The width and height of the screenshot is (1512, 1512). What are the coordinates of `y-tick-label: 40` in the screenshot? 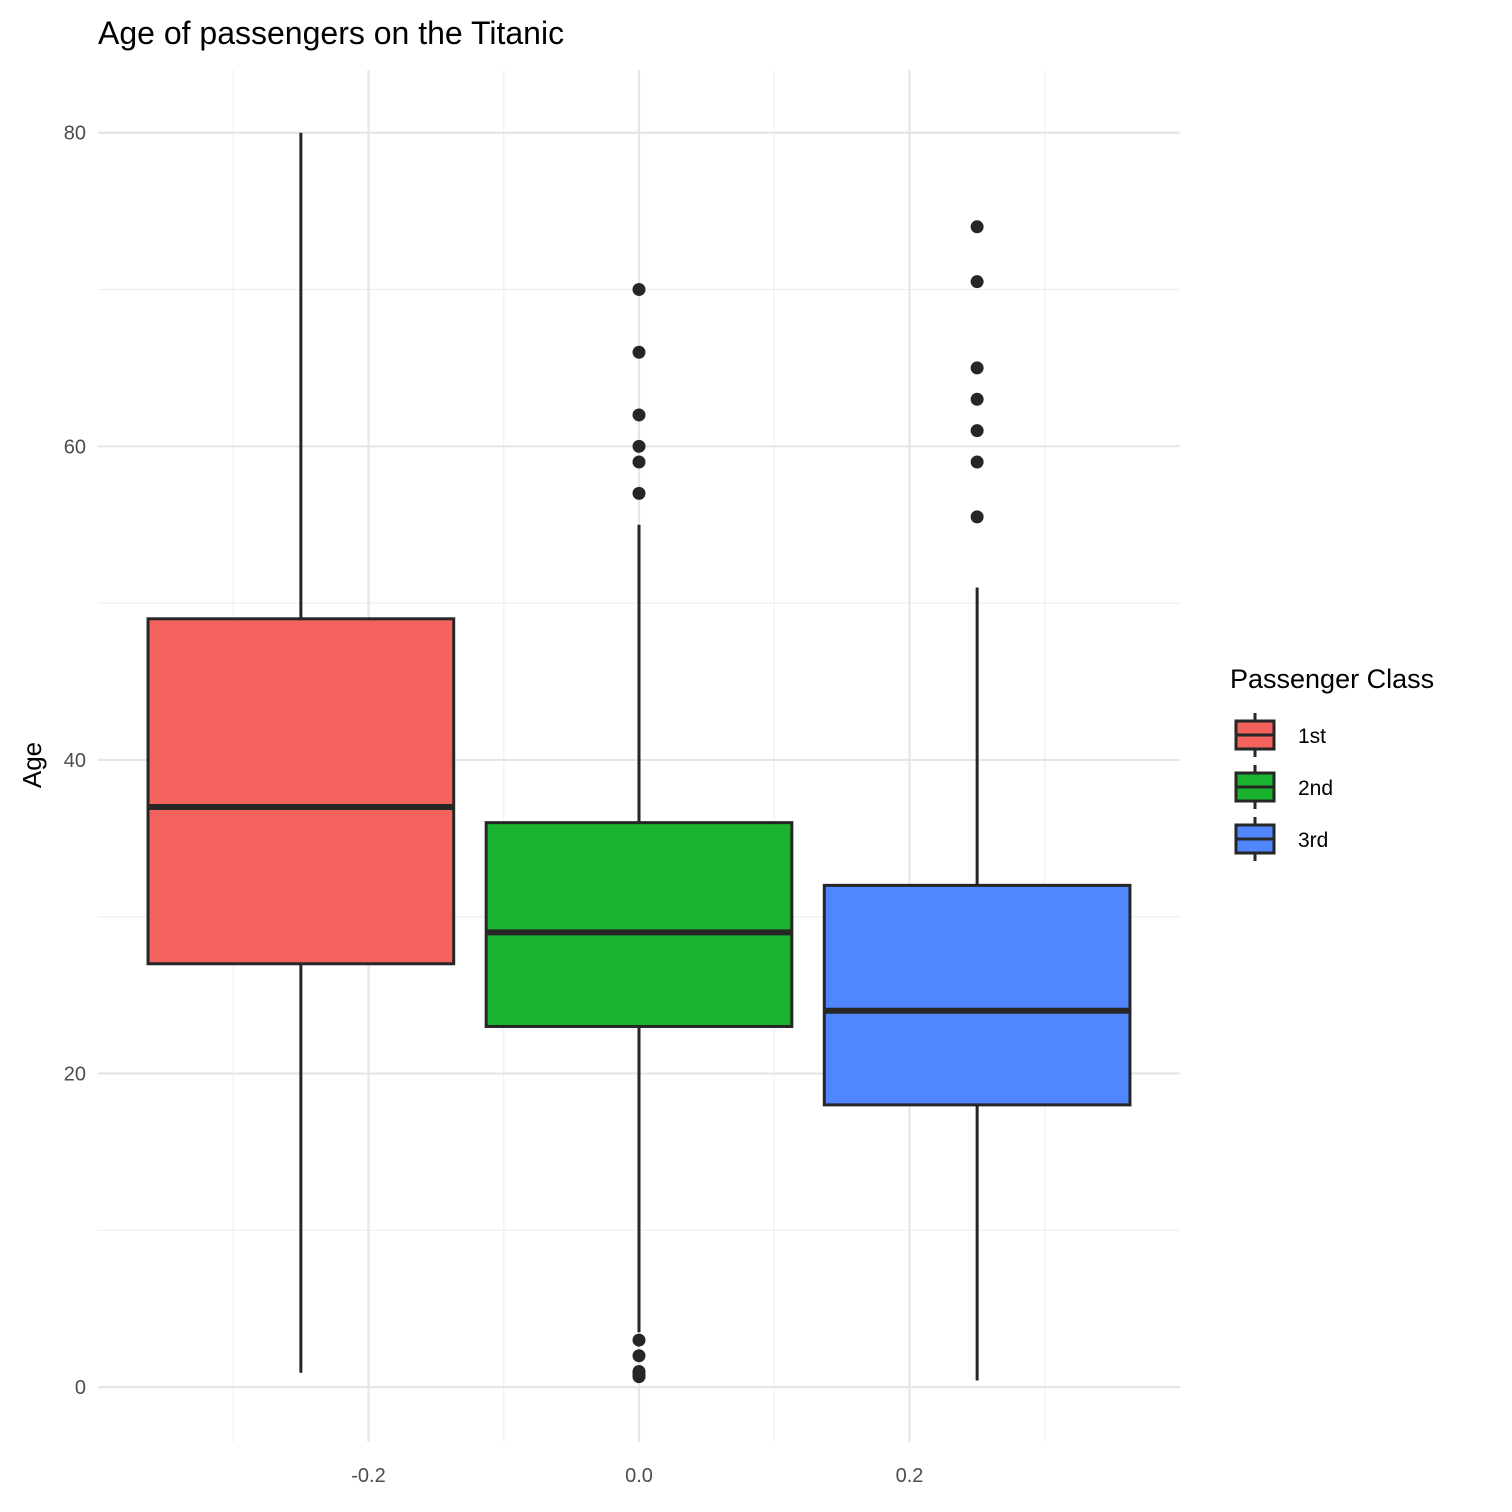 It's located at (75, 761).